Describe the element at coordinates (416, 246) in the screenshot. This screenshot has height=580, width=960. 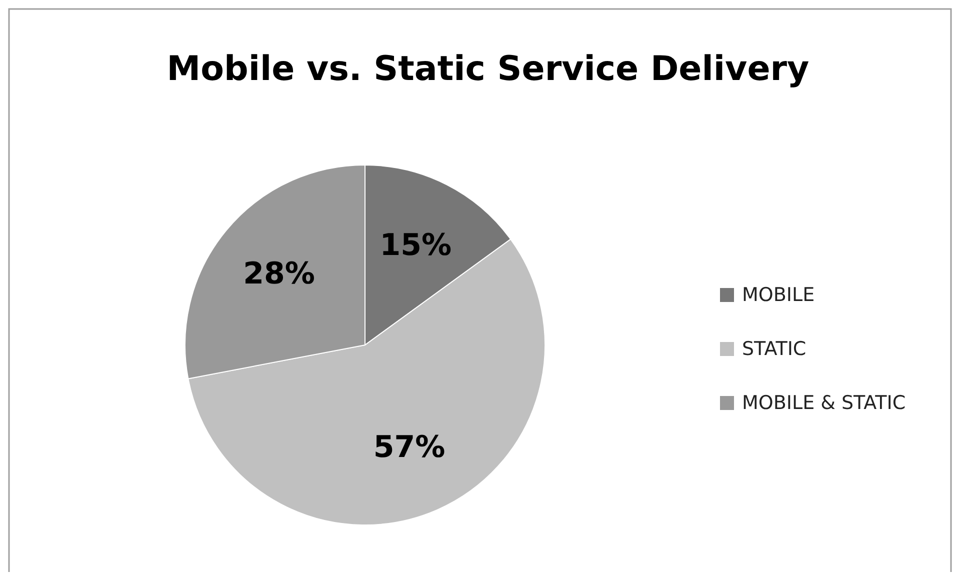
I see `data-label: 15%` at that location.